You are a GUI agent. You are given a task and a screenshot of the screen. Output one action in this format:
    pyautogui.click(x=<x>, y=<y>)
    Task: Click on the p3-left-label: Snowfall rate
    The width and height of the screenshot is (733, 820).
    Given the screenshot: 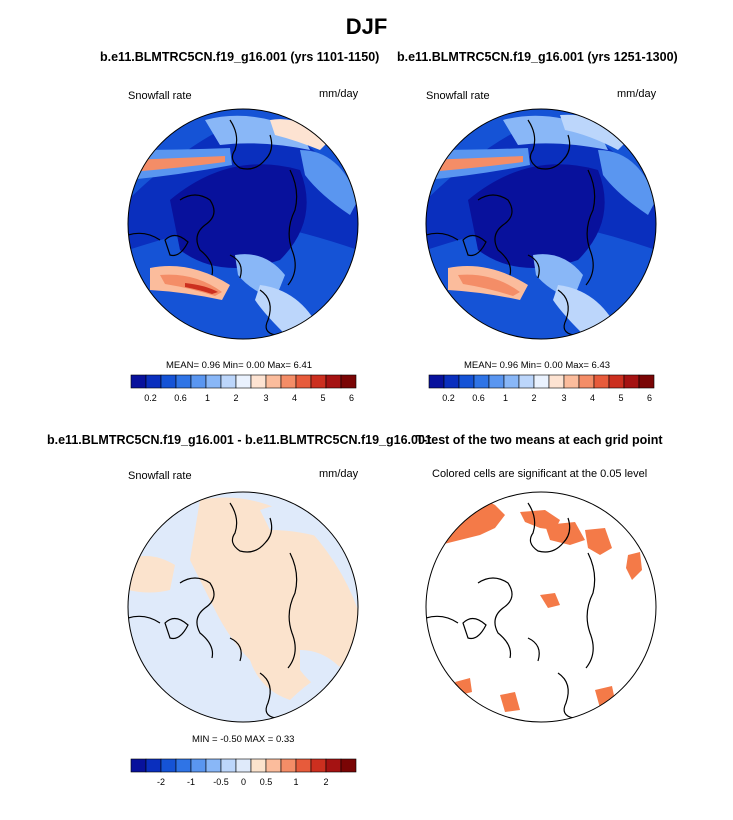 What is the action you would take?
    pyautogui.click(x=160, y=476)
    